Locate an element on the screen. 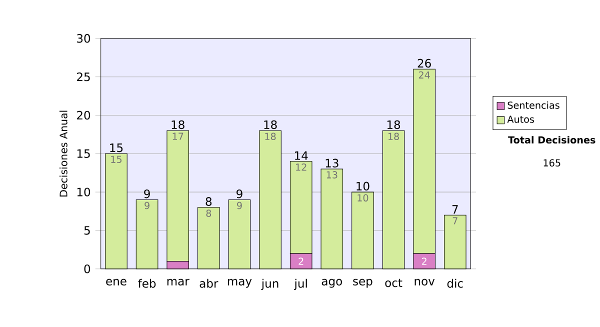  x-tick-label: oct is located at coordinates (393, 283).